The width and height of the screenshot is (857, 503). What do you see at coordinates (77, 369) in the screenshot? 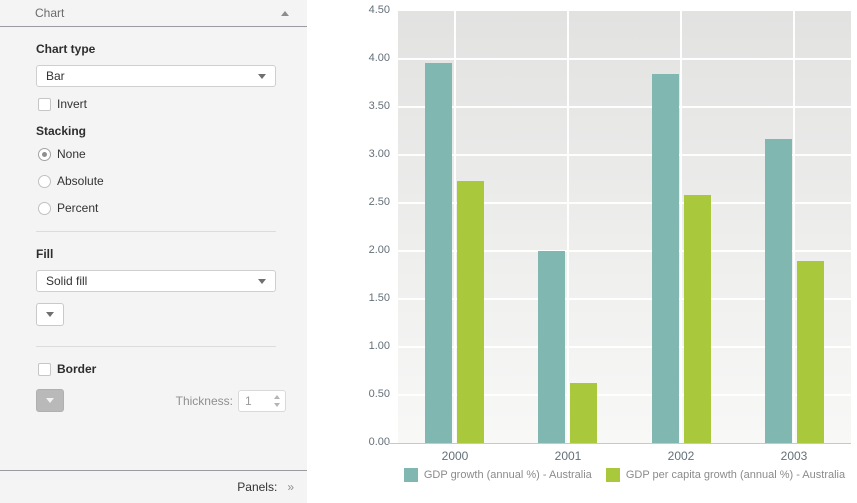
I see `border-label: Border` at bounding box center [77, 369].